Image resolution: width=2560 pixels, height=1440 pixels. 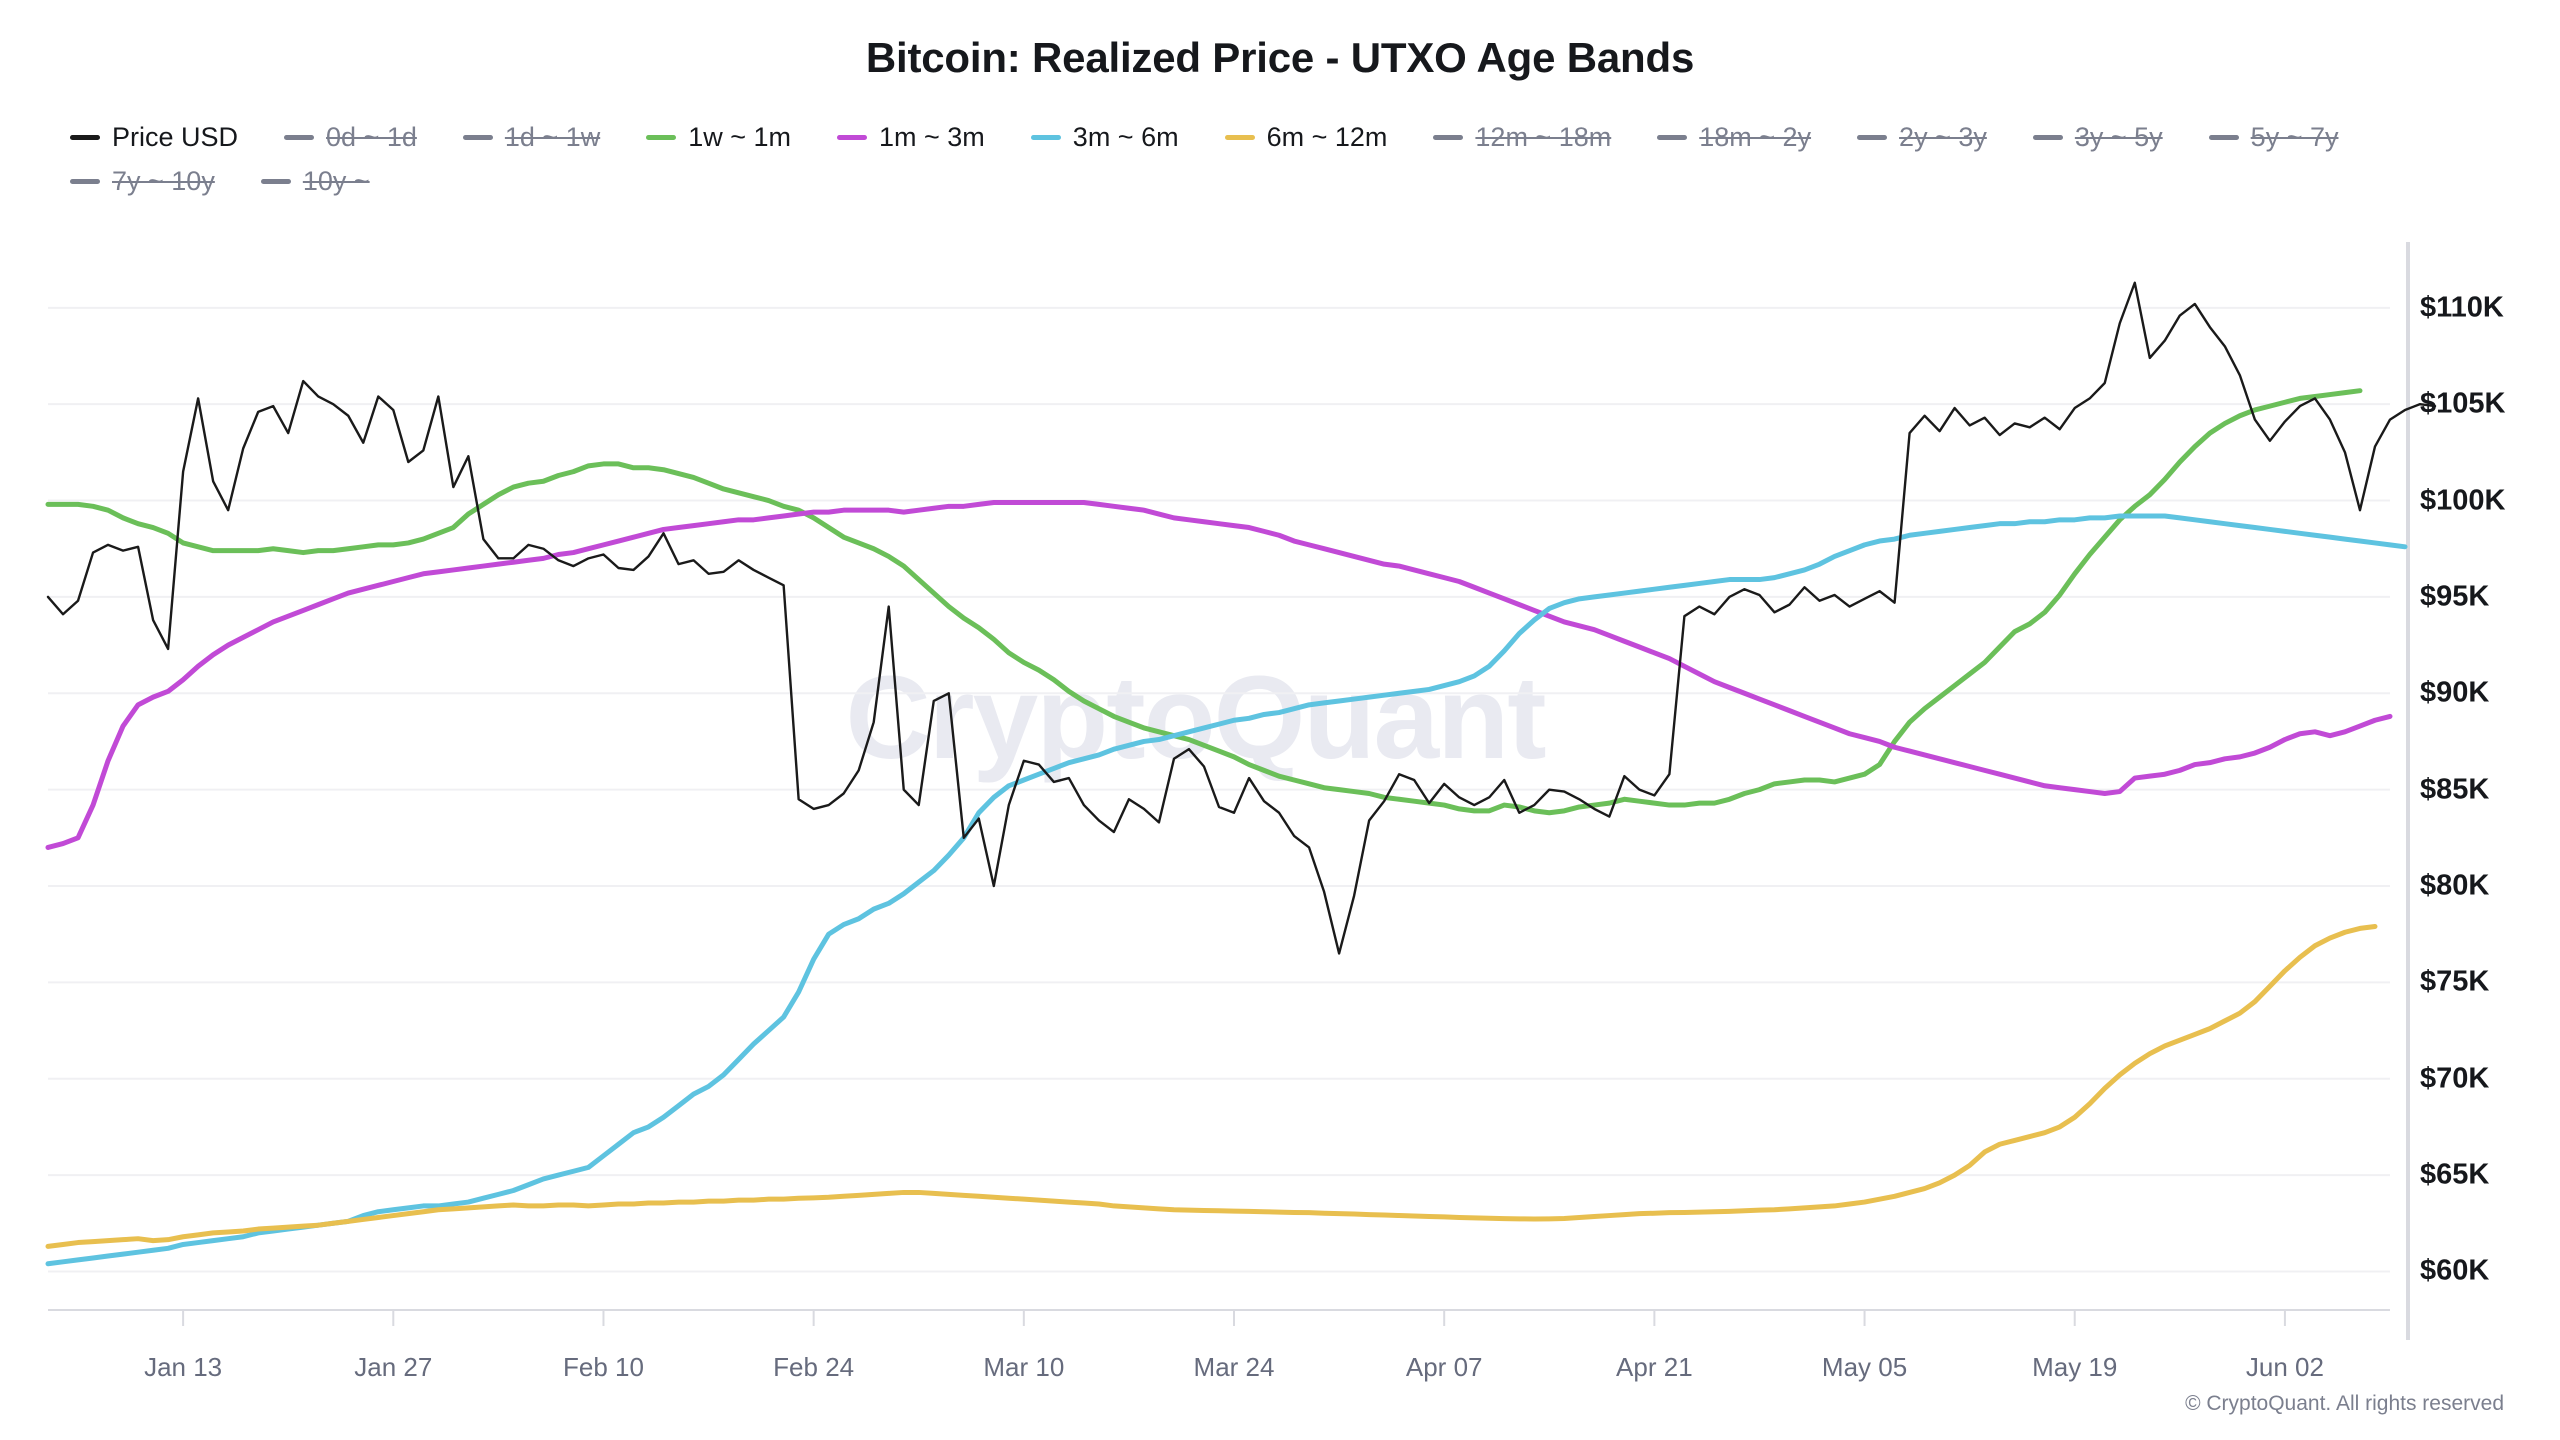 I want to click on legend-item-label: 1m ~ 3m, so click(x=932, y=136).